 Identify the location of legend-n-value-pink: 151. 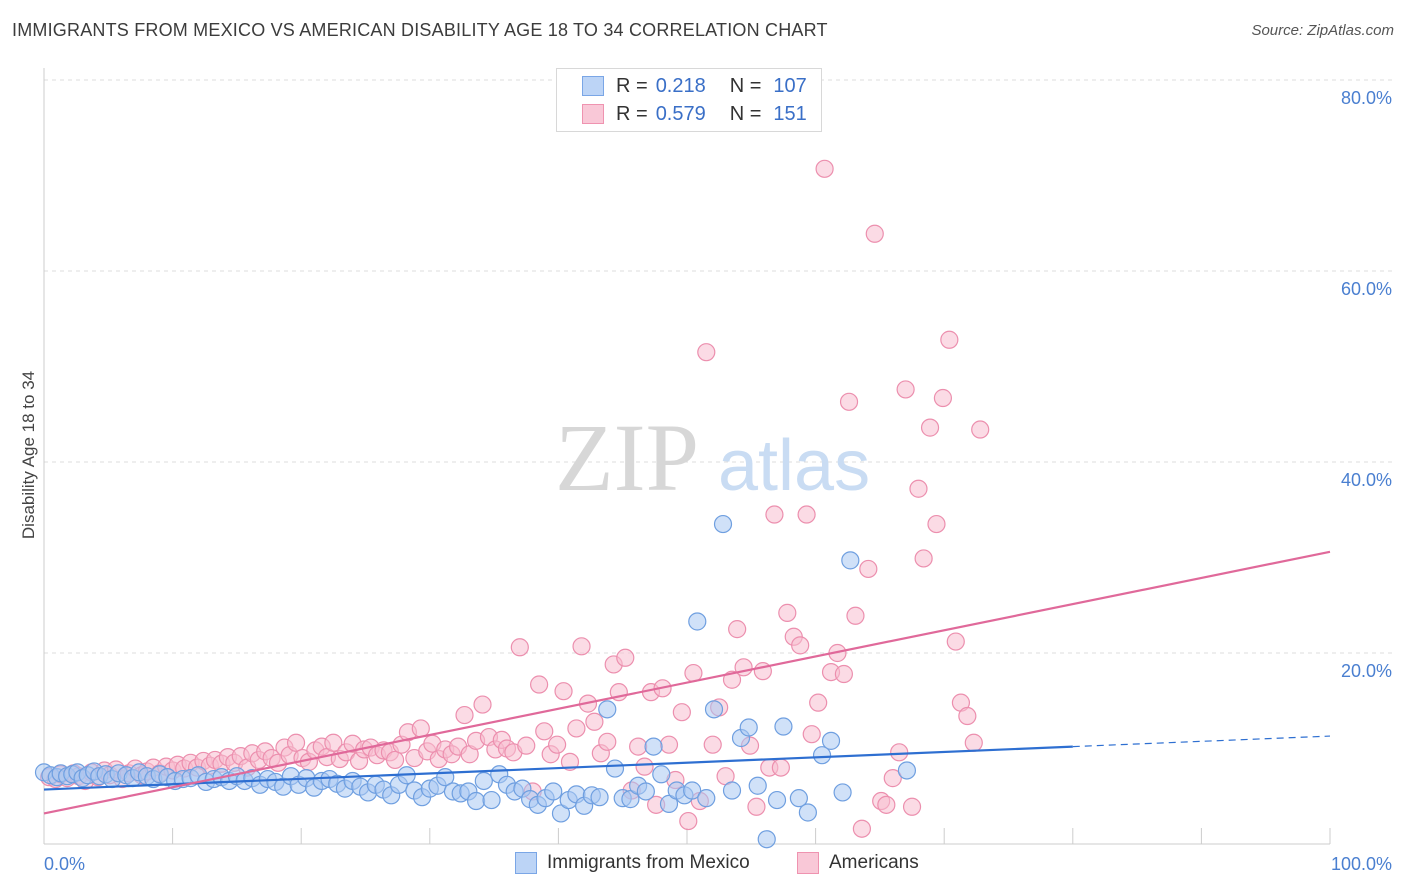
(790, 113).